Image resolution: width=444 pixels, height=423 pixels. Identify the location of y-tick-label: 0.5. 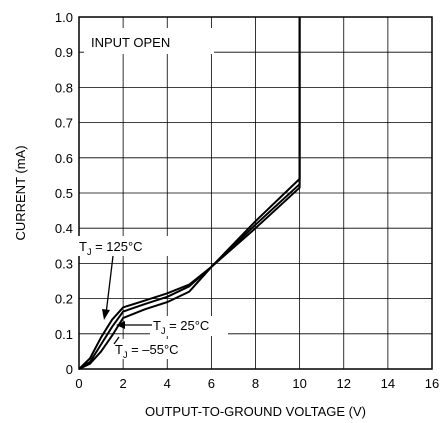
(64, 193).